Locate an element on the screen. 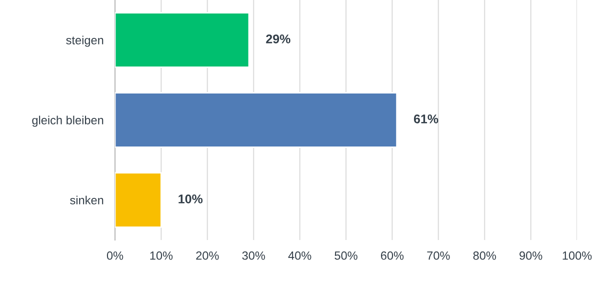 The height and width of the screenshot is (290, 594). x-tick-label: 10% is located at coordinates (161, 255).